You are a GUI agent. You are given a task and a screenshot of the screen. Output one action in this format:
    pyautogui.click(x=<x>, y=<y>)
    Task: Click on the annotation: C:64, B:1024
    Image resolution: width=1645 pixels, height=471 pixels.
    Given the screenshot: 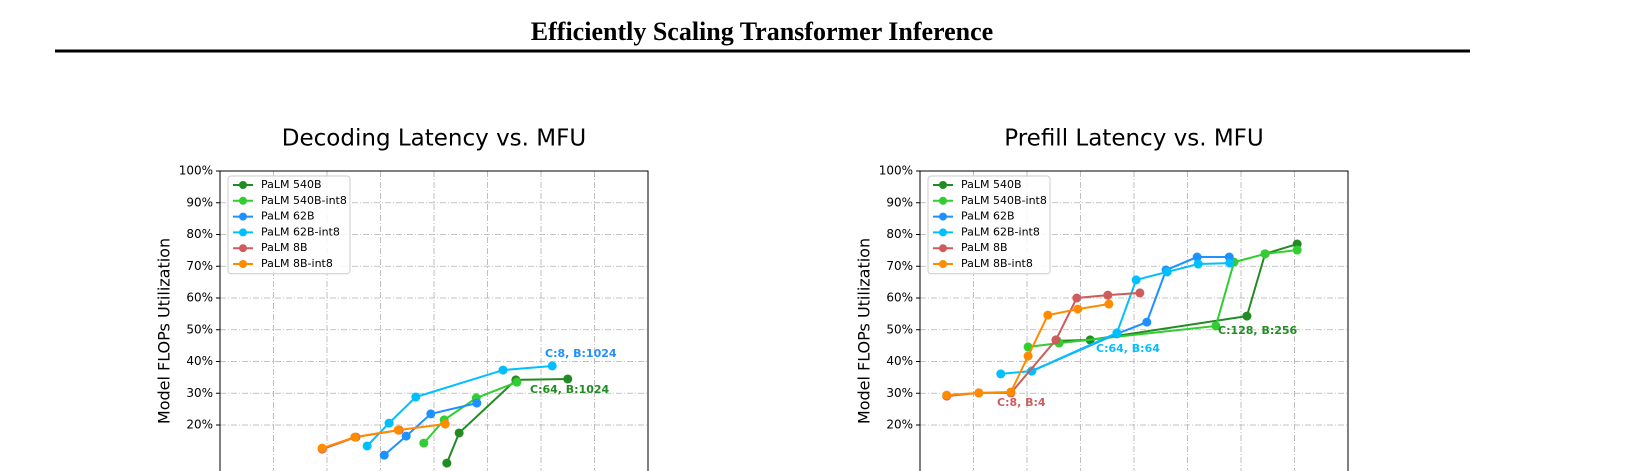 What is the action you would take?
    pyautogui.click(x=570, y=389)
    